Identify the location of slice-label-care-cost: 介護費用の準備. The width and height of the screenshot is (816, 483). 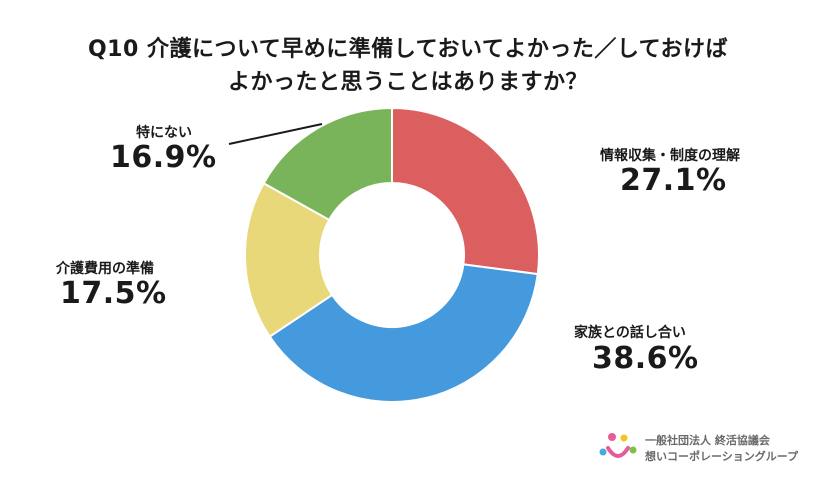
(105, 269).